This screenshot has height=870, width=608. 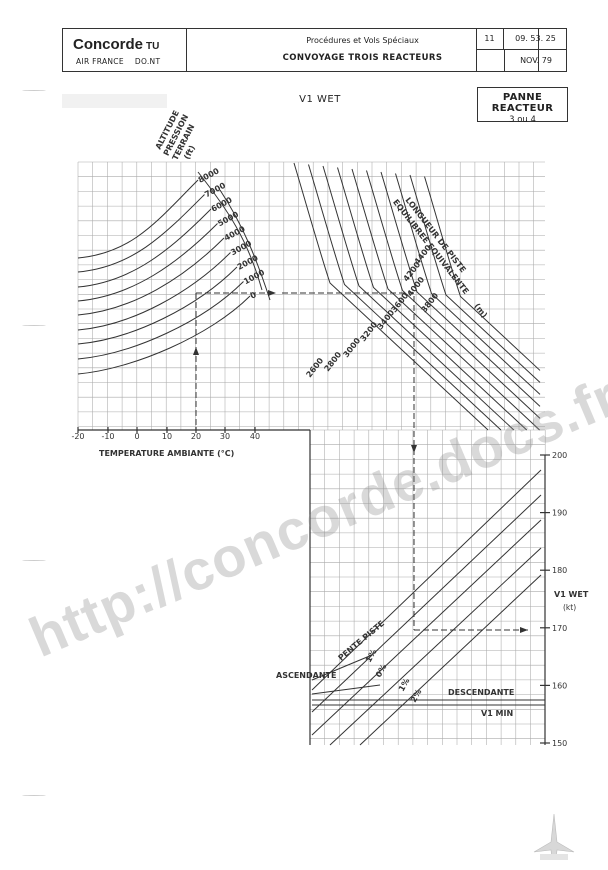 What do you see at coordinates (559, 513) in the screenshot?
I see `v1-tick-label: 190` at bounding box center [559, 513].